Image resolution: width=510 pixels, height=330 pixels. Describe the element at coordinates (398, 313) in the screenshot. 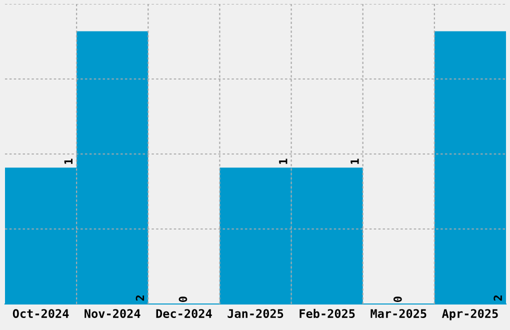

I see `x-tick-label: Mar-2025` at that location.